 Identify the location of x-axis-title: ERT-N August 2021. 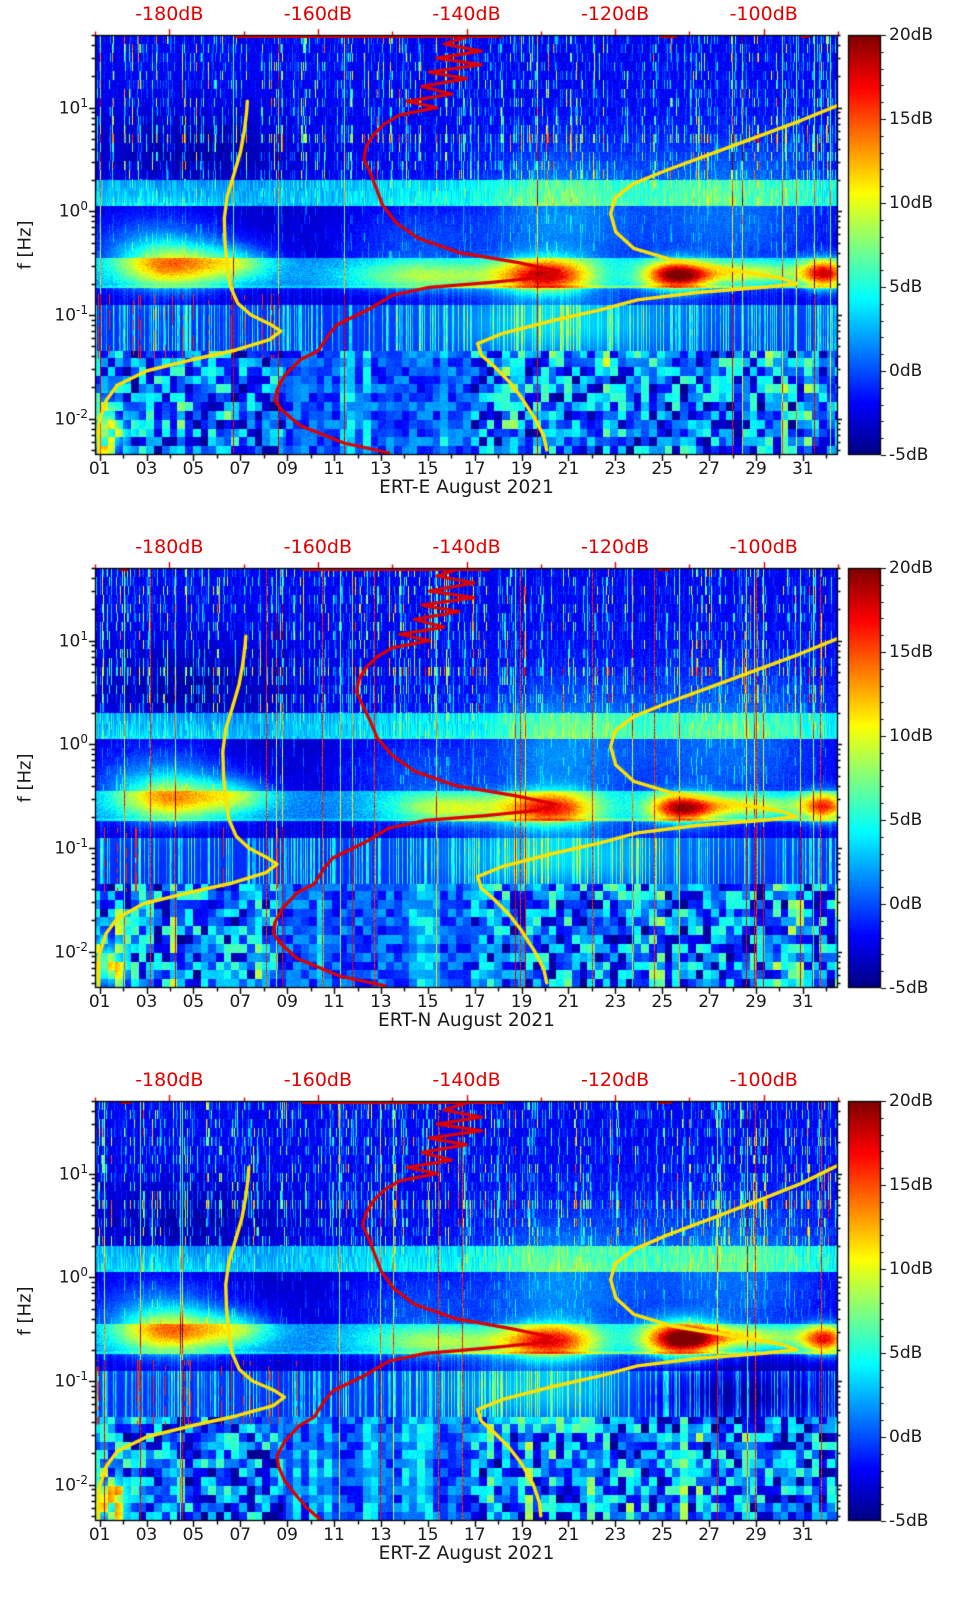
(466, 1020).